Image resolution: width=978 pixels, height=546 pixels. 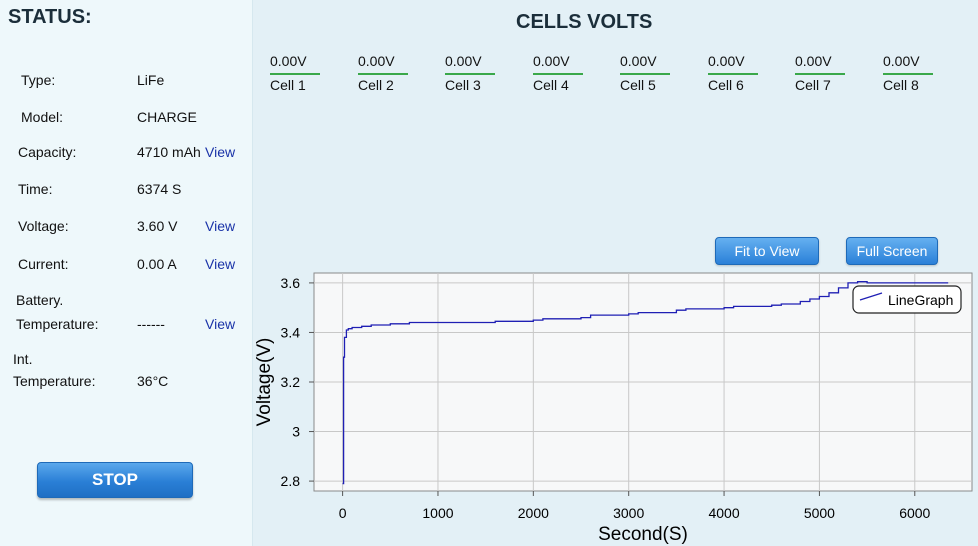 What do you see at coordinates (296, 432) in the screenshot?
I see `y-tick-label: 3` at bounding box center [296, 432].